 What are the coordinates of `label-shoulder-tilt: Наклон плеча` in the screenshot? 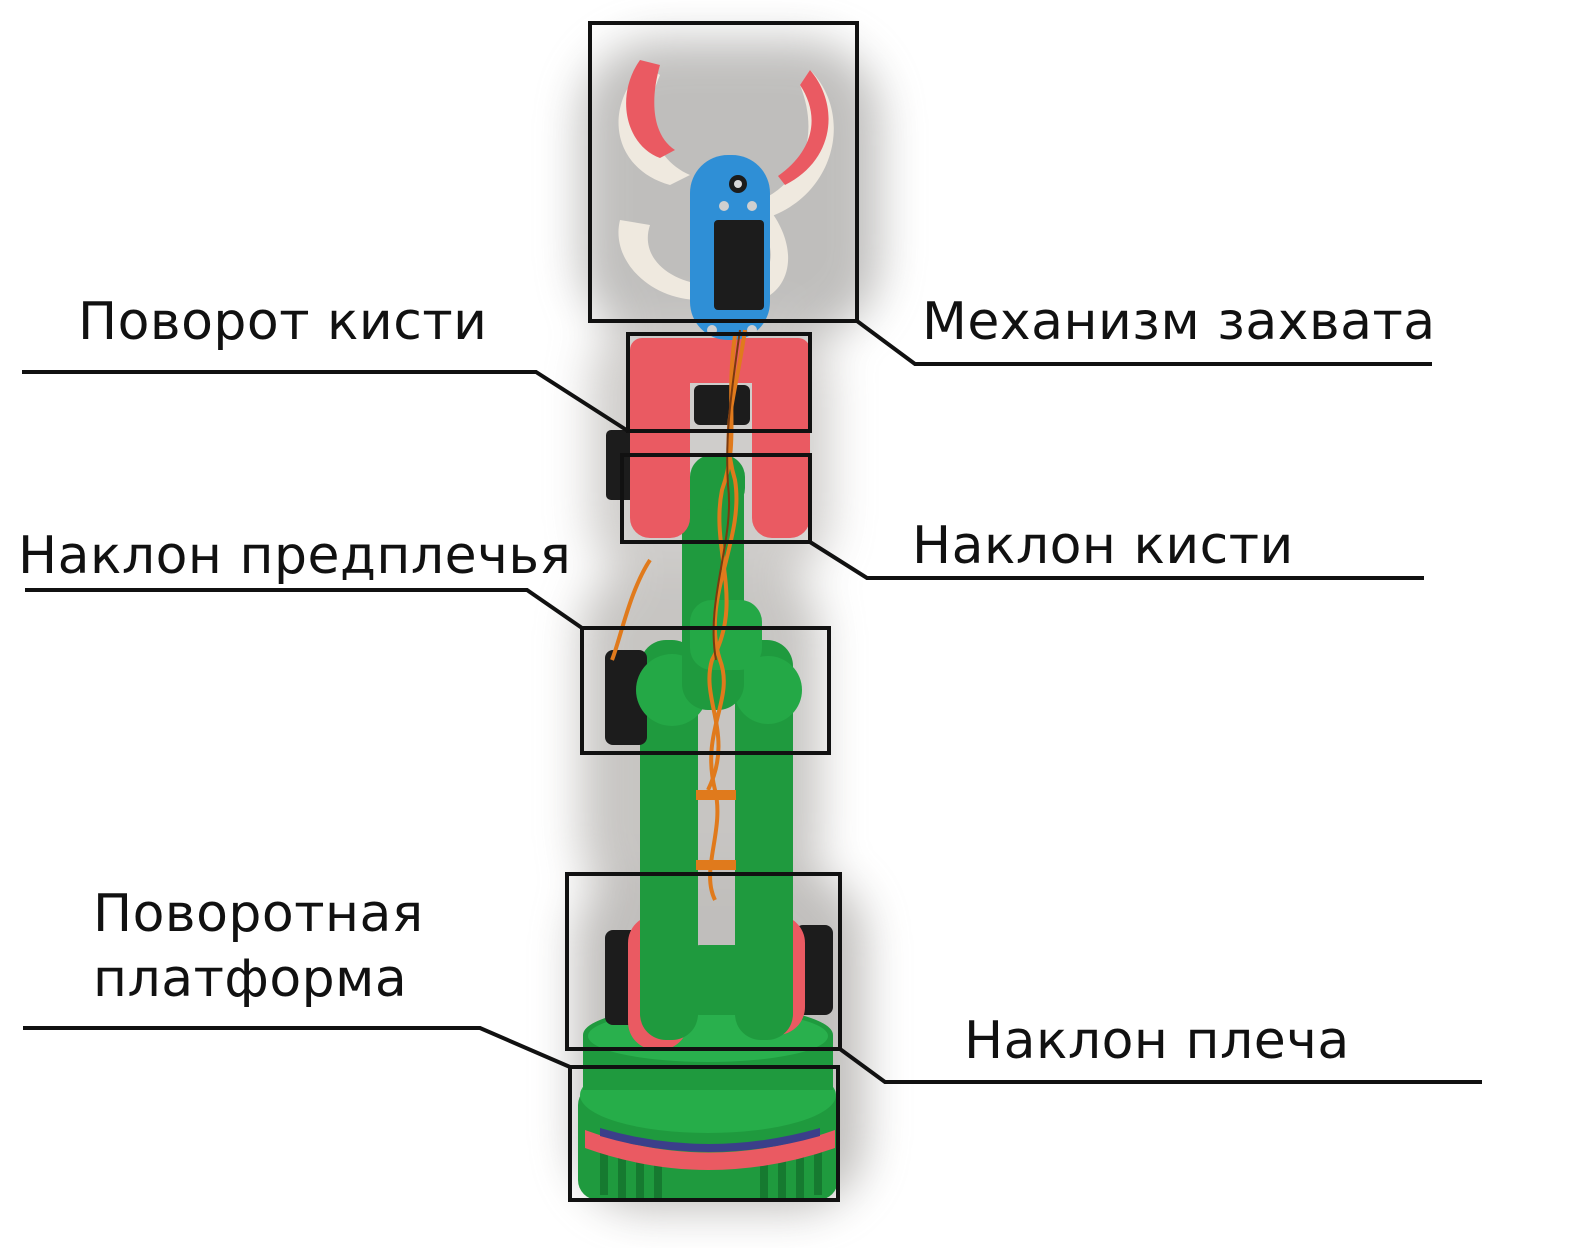 It's located at (1157, 1041).